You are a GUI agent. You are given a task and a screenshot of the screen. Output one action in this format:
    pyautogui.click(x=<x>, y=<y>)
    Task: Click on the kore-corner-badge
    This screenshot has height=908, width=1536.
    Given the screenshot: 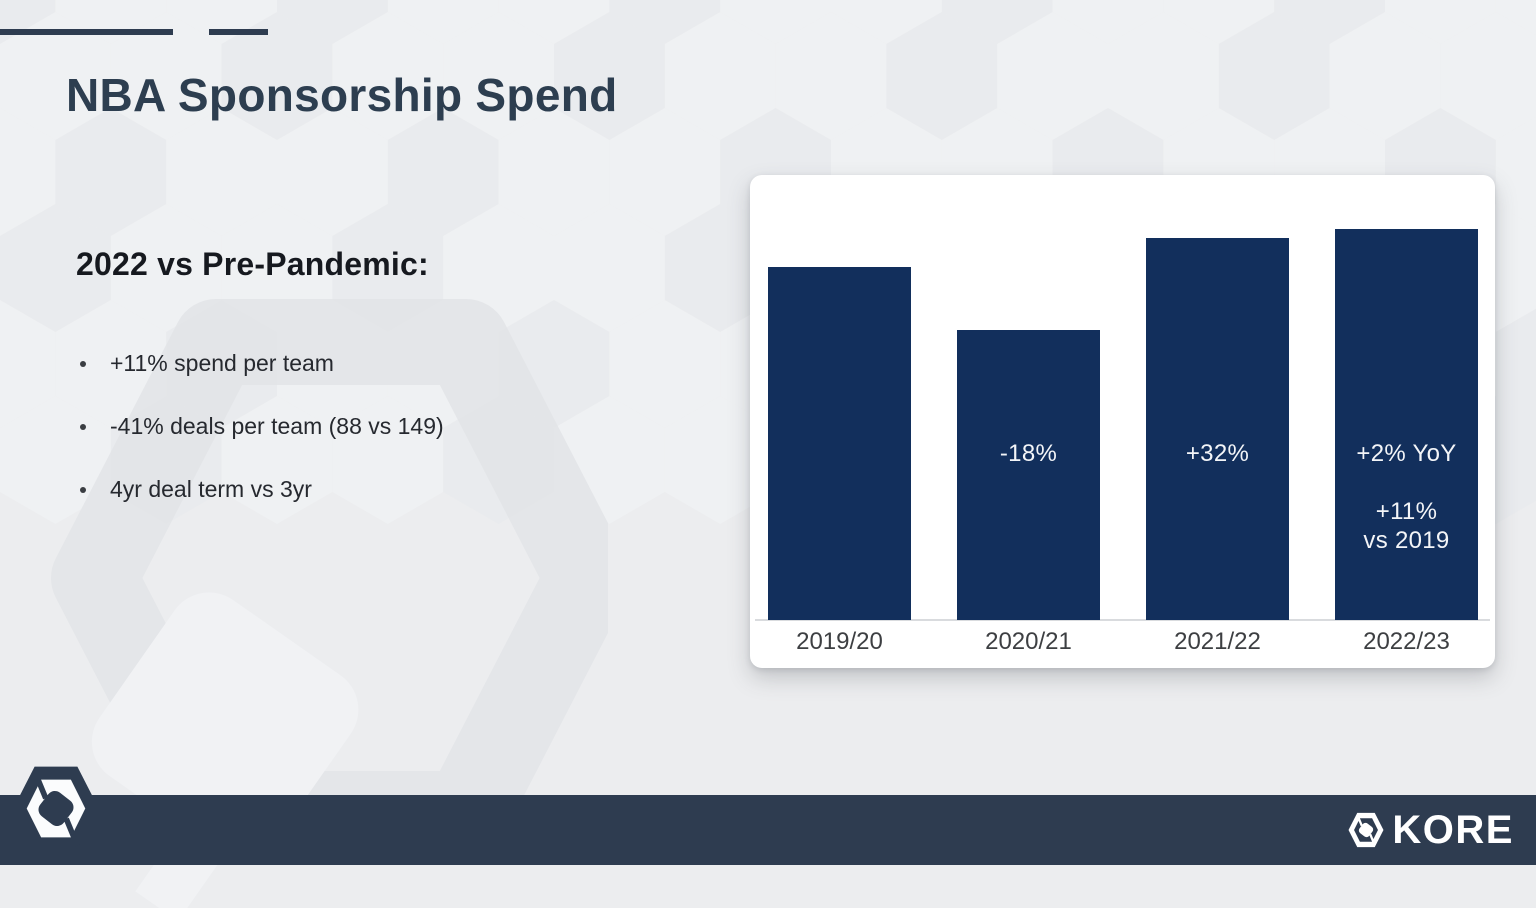 What is the action you would take?
    pyautogui.click(x=56, y=808)
    